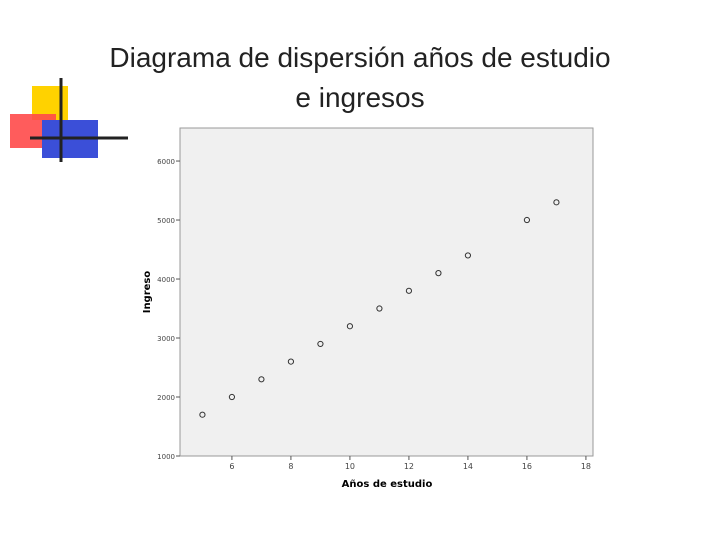  Describe the element at coordinates (468, 466) in the screenshot. I see `x-tick-label: 14` at that location.